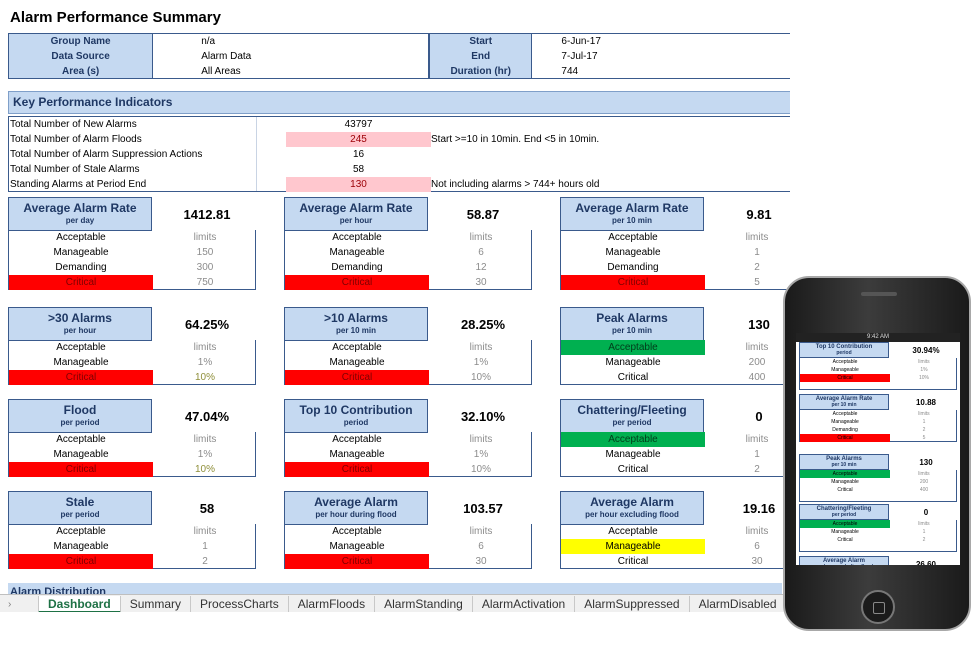 The width and height of the screenshot is (976, 657). What do you see at coordinates (759, 508) in the screenshot?
I see `card-value: 19.16` at bounding box center [759, 508].